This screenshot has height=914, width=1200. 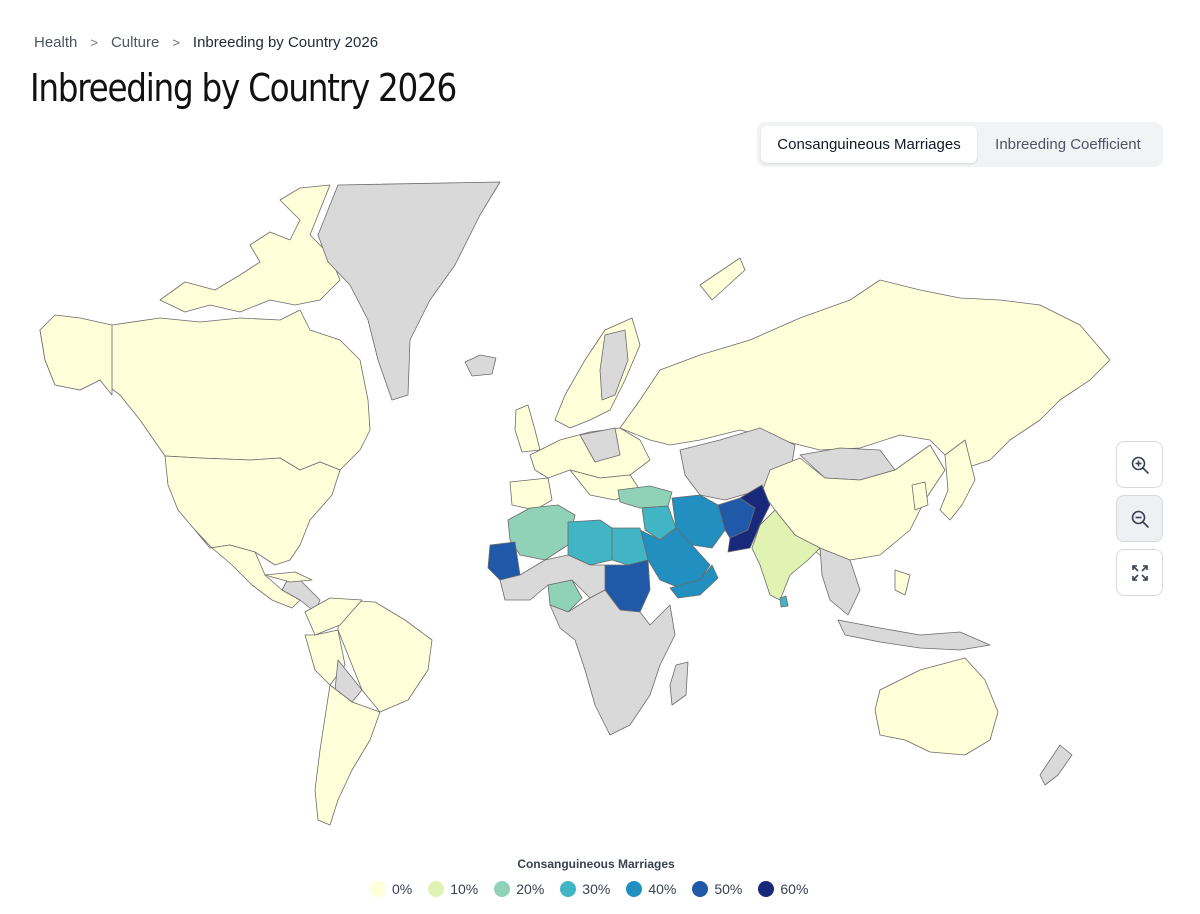 I want to click on country-usa, so click(x=252, y=510).